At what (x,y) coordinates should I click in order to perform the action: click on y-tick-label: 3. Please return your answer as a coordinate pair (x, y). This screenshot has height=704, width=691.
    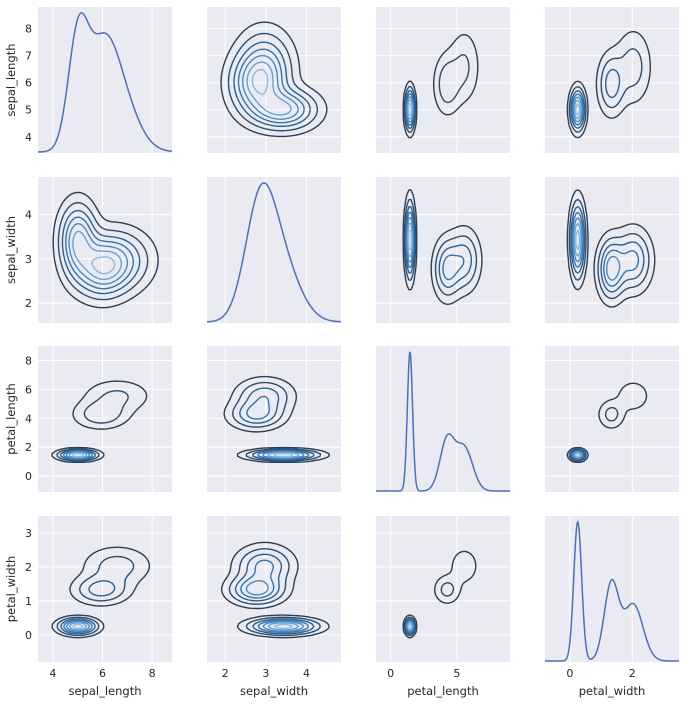
    Looking at the image, I should click on (28, 259).